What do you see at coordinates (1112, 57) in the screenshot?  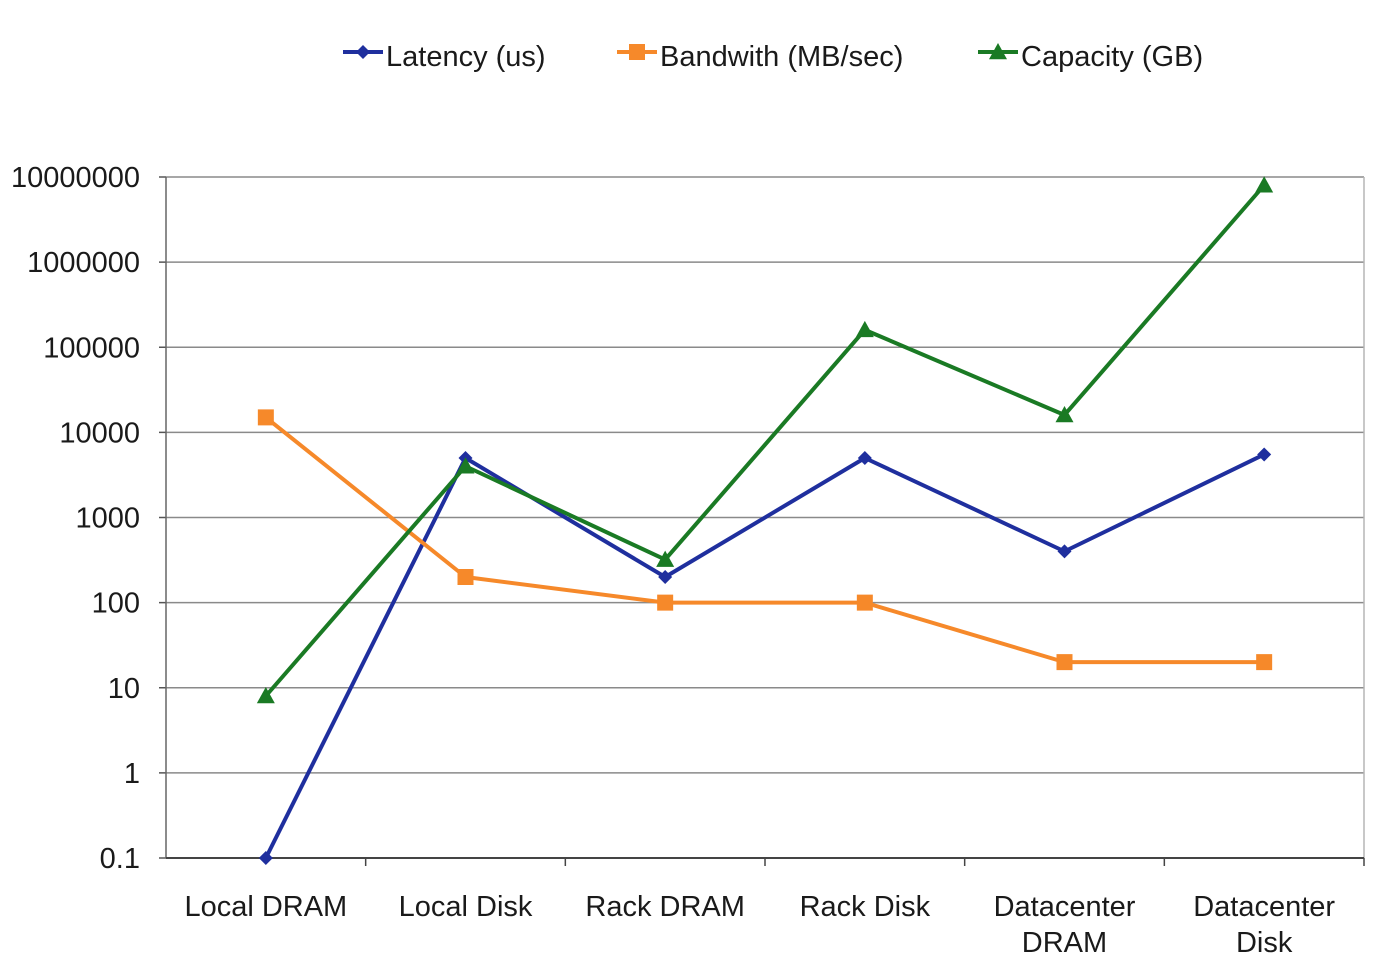 I see `legend-label: Capacity (GB)` at bounding box center [1112, 57].